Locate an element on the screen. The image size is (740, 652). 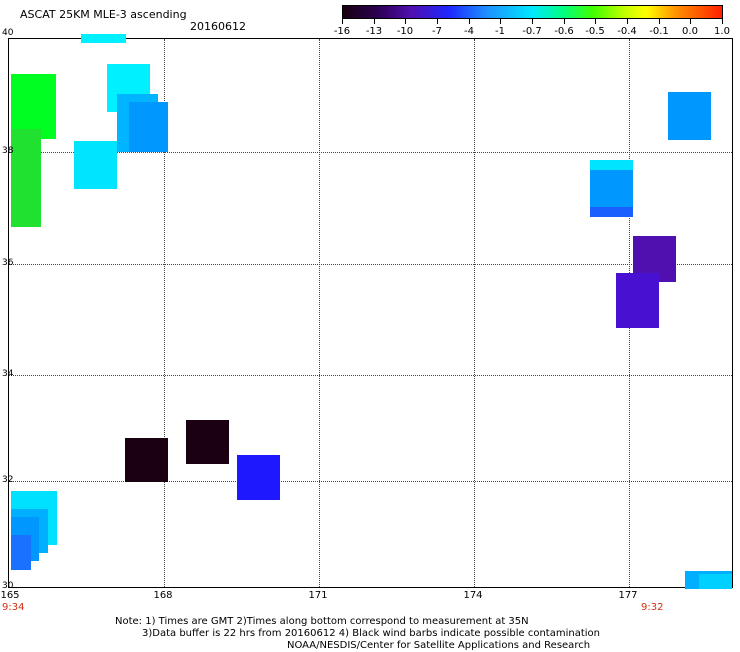
colorbar-label: -0.6 is located at coordinates (564, 31).